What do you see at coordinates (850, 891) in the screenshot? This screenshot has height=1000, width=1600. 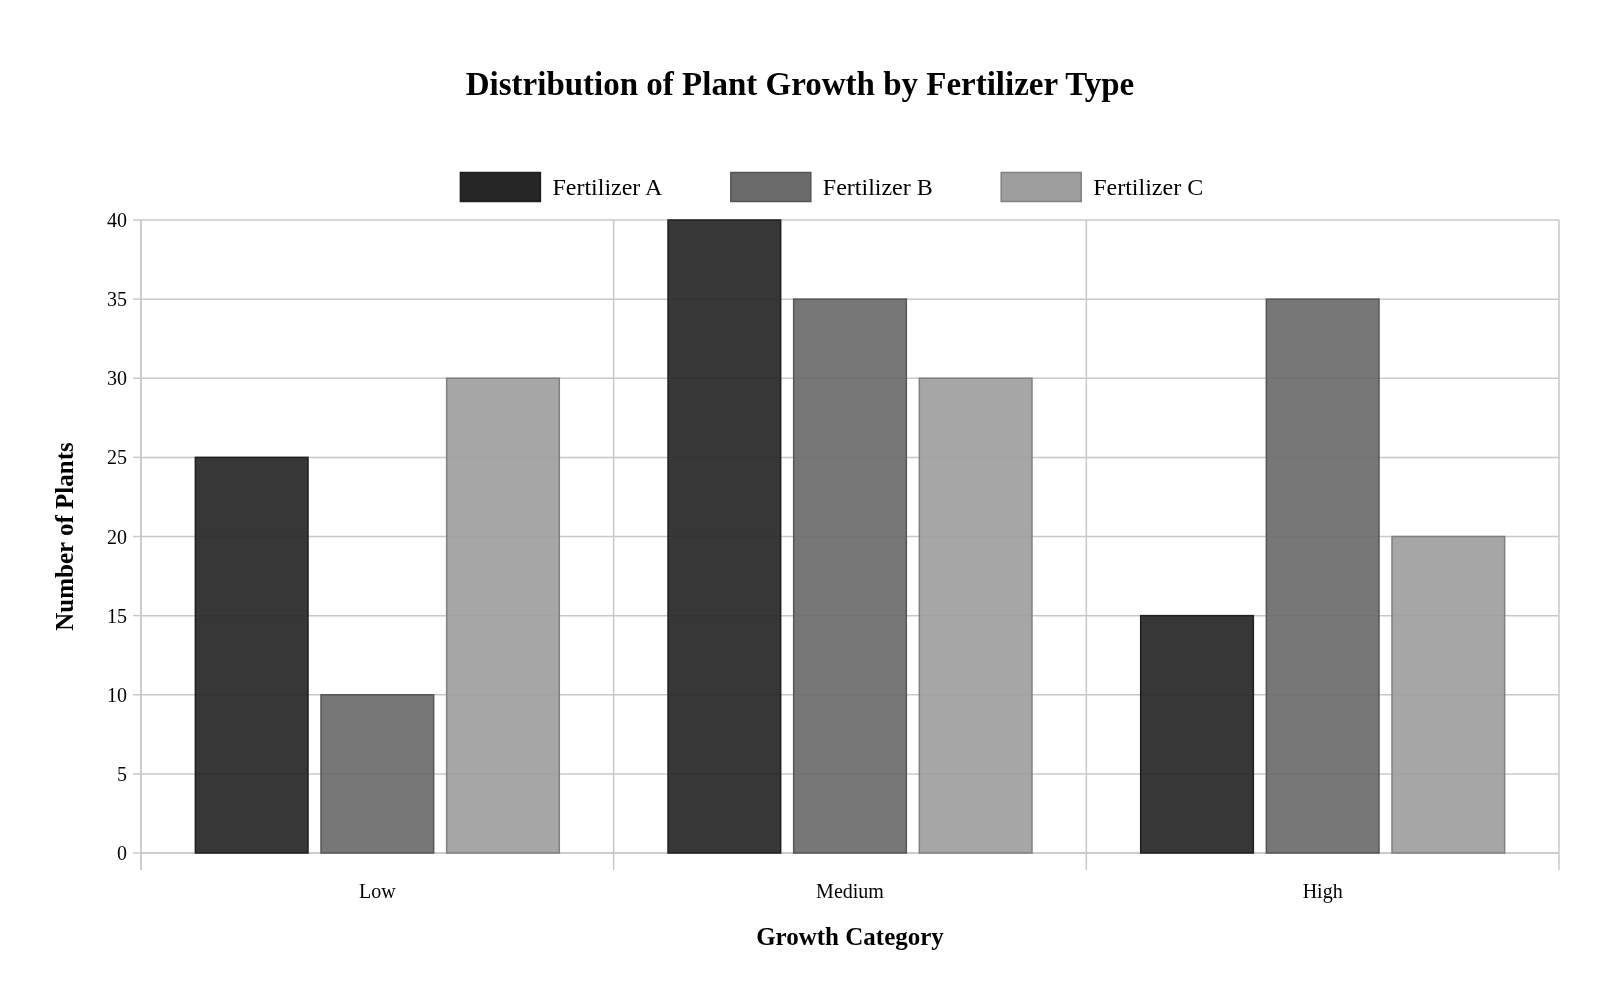 I see `x-tick-label: Medium` at bounding box center [850, 891].